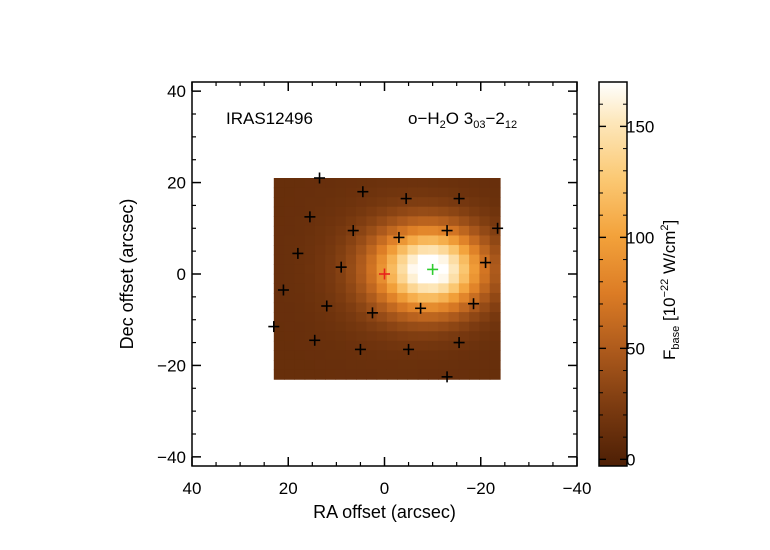 Image resolution: width=770 pixels, height=550 pixels. Describe the element at coordinates (176, 183) in the screenshot. I see `y-tick-label: 20` at that location.